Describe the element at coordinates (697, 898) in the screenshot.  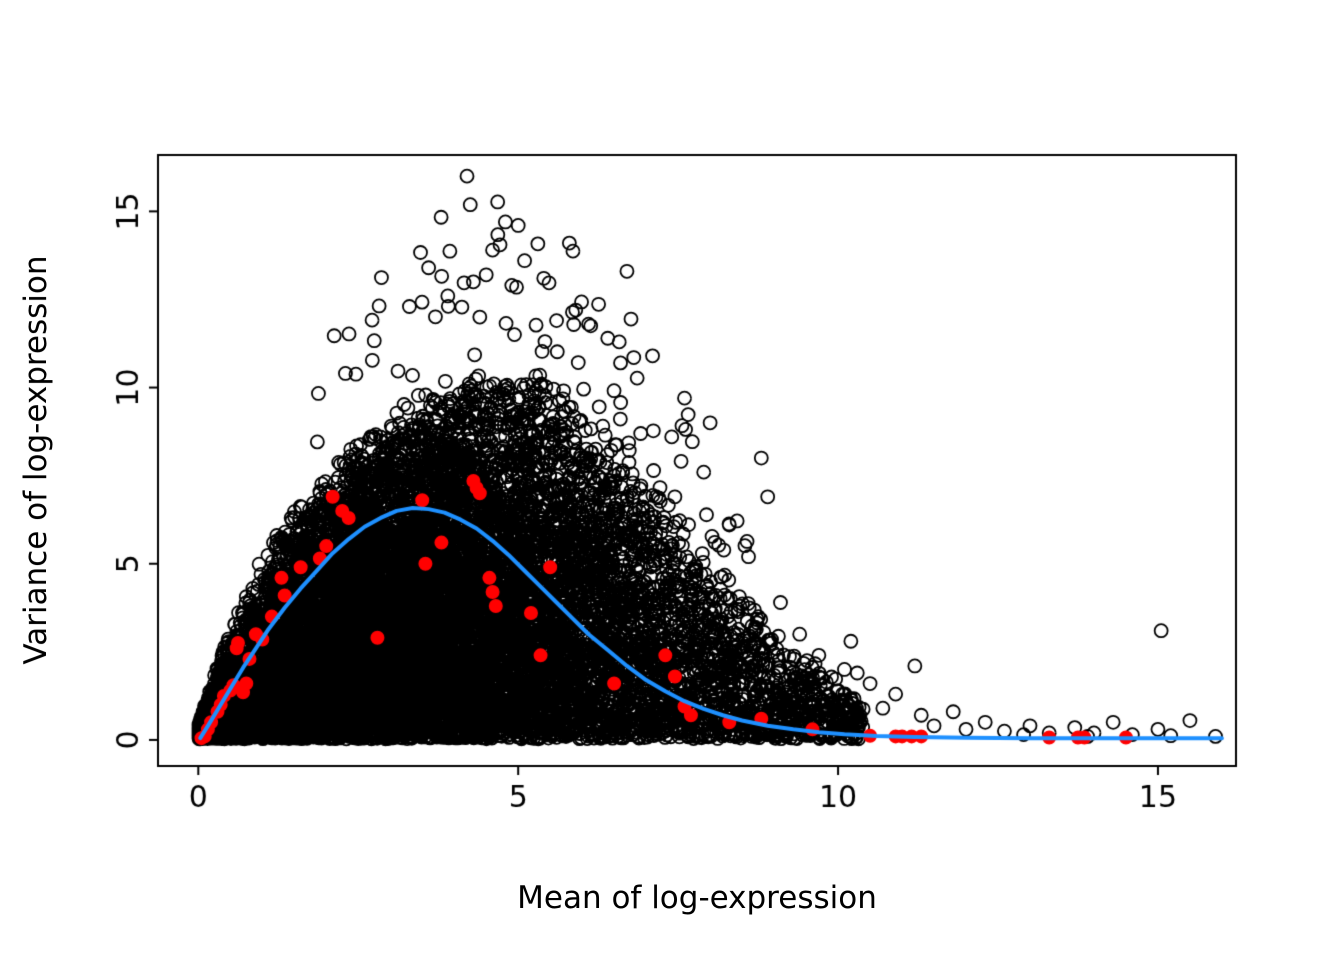
I see `x-axis-label: Mean of log-expression` at that location.